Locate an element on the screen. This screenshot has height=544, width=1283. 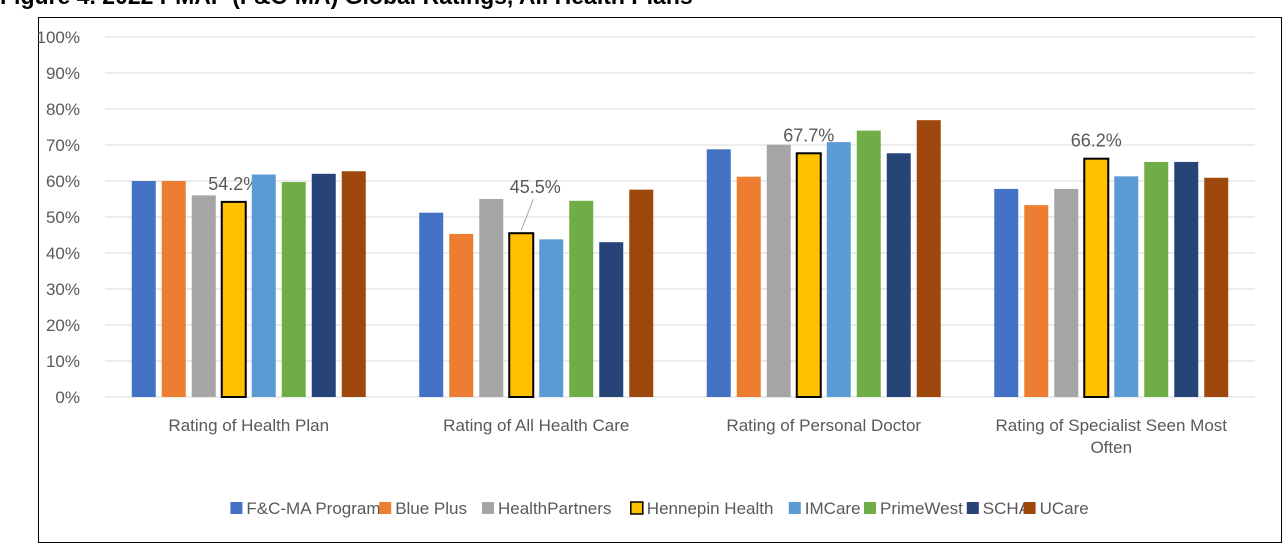
x-tick-label: Rating of Health Plan is located at coordinates (249, 425).